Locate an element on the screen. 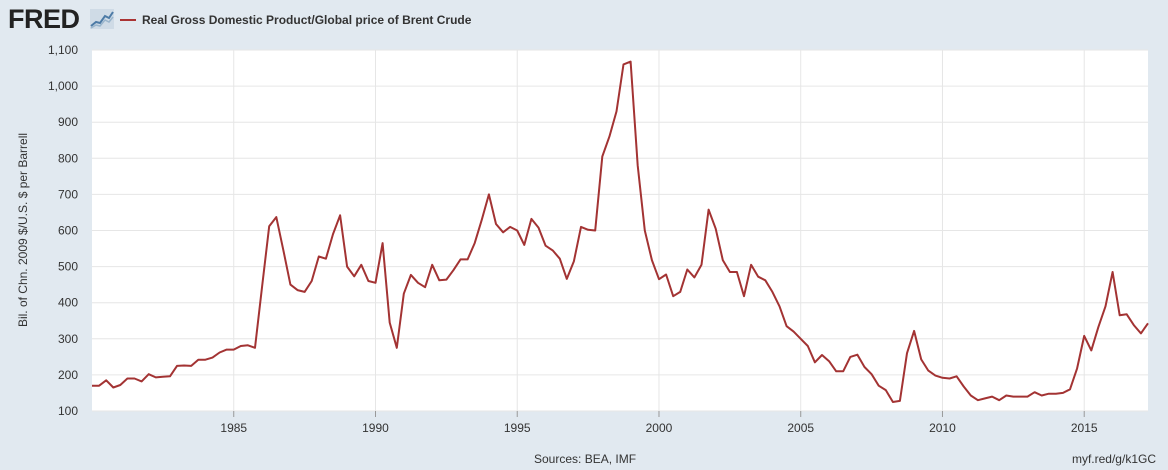  short-url: myf.red/g/k1GC is located at coordinates (1113, 459).